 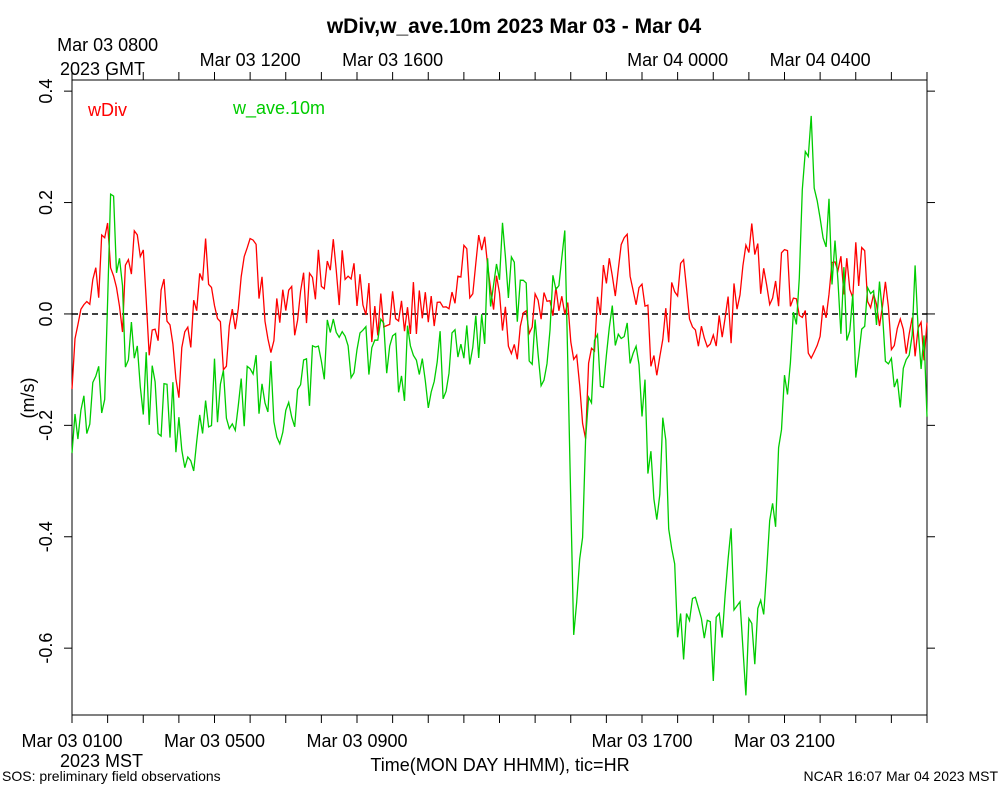 I want to click on bottom-axis-label: Mar 03 2100, so click(x=784, y=741).